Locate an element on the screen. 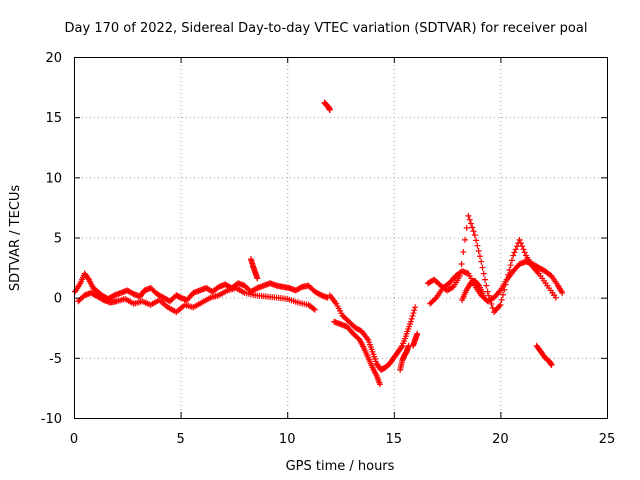 Image resolution: width=640 pixels, height=480 pixels. y-tick-label: 20 is located at coordinates (53, 58).